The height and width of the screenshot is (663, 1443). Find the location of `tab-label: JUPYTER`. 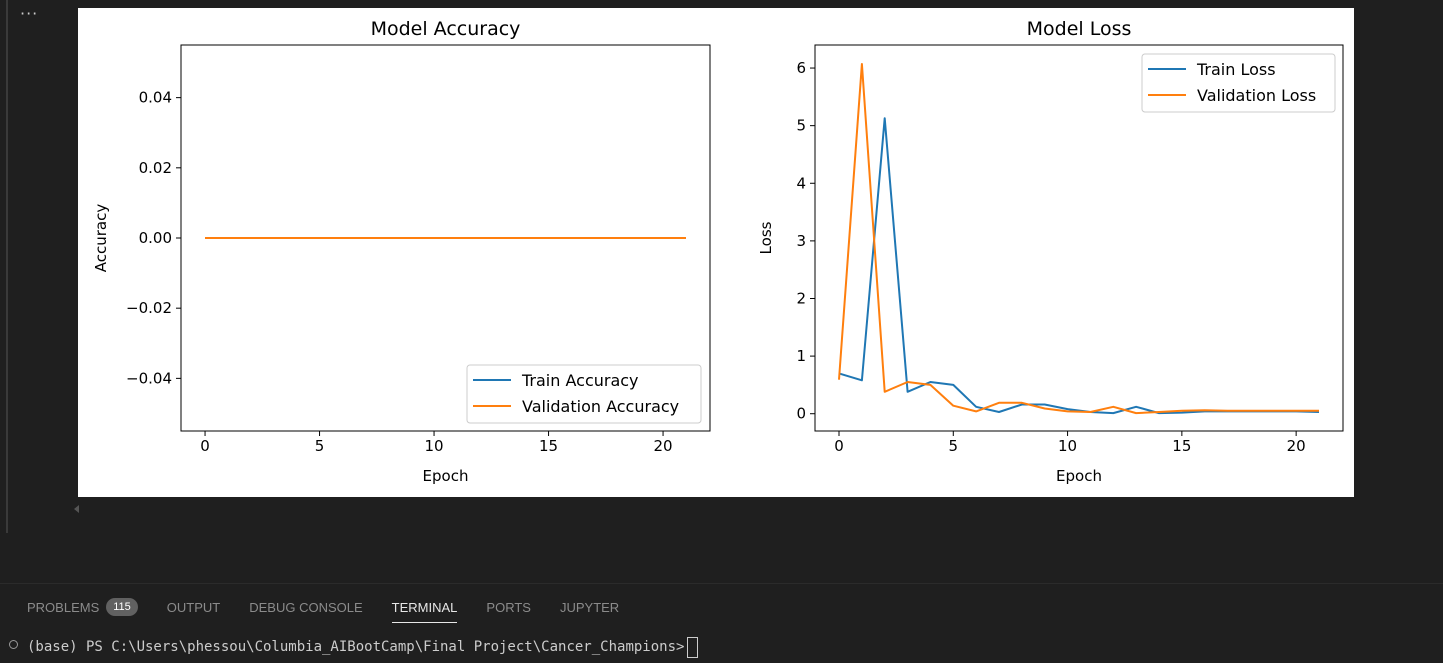

tab-label: JUPYTER is located at coordinates (589, 607).